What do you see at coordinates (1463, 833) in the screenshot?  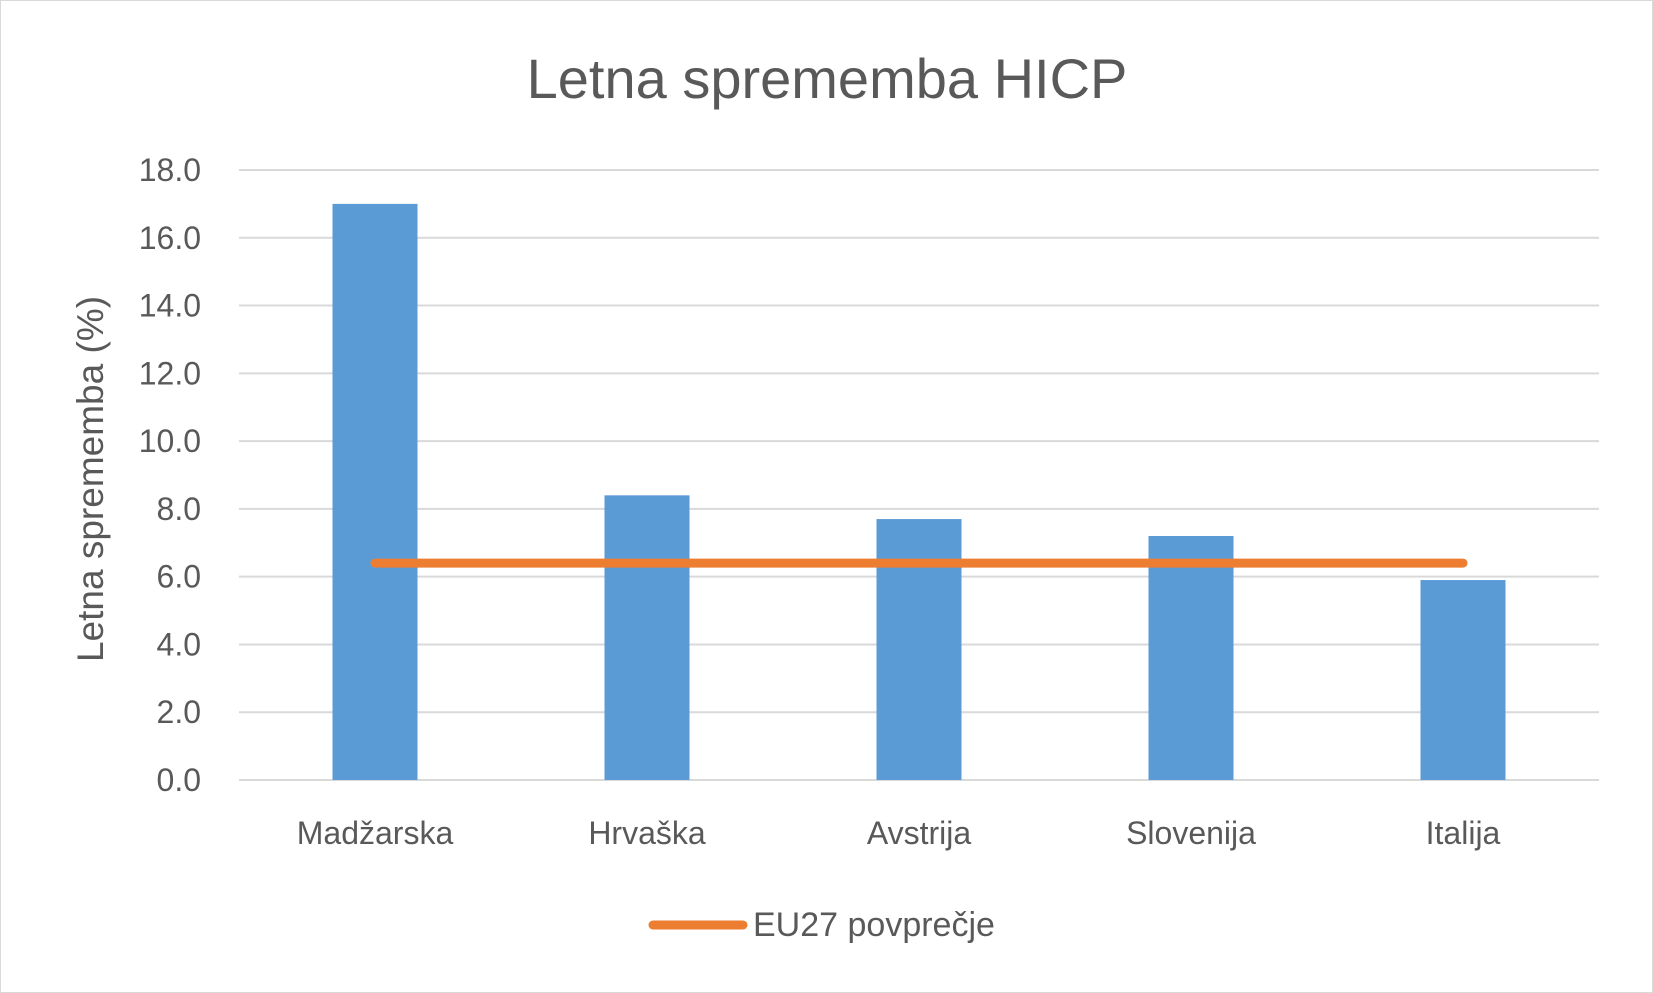 I see `x-tick-label: Italija` at bounding box center [1463, 833].